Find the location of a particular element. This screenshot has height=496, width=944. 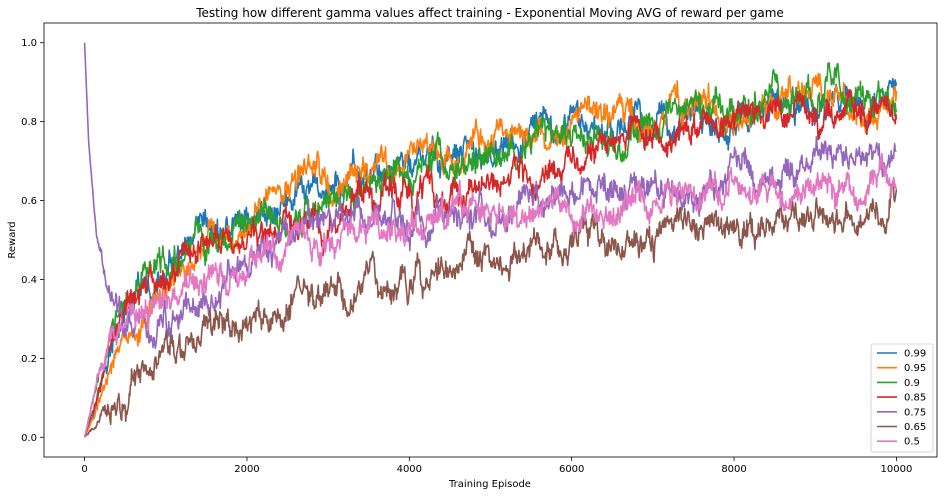

legend-box is located at coordinates (902, 398).